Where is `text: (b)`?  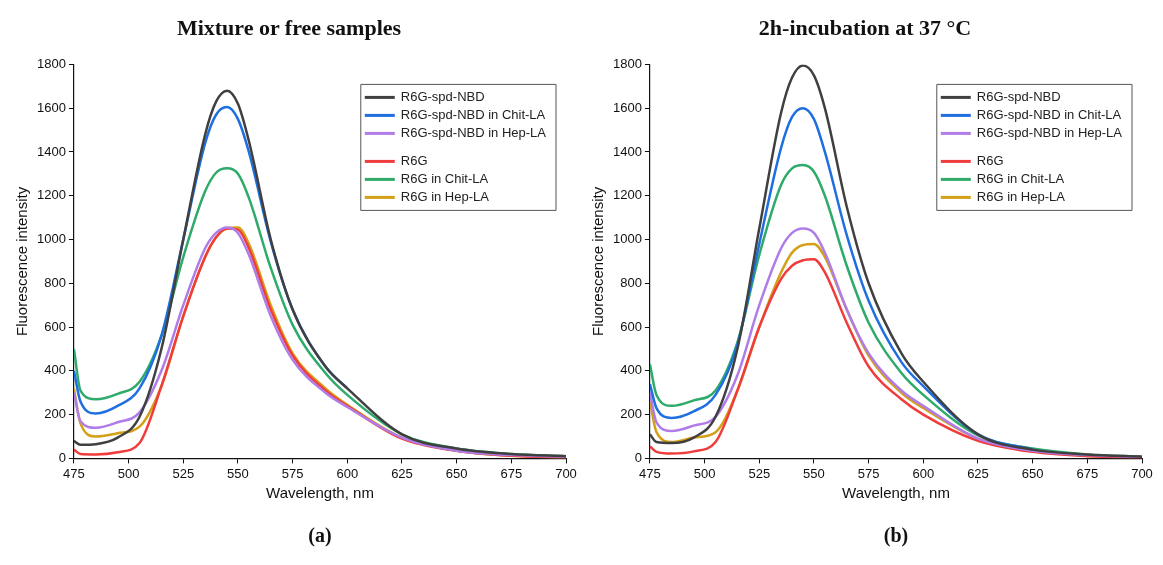
text: (b) is located at coordinates (896, 536).